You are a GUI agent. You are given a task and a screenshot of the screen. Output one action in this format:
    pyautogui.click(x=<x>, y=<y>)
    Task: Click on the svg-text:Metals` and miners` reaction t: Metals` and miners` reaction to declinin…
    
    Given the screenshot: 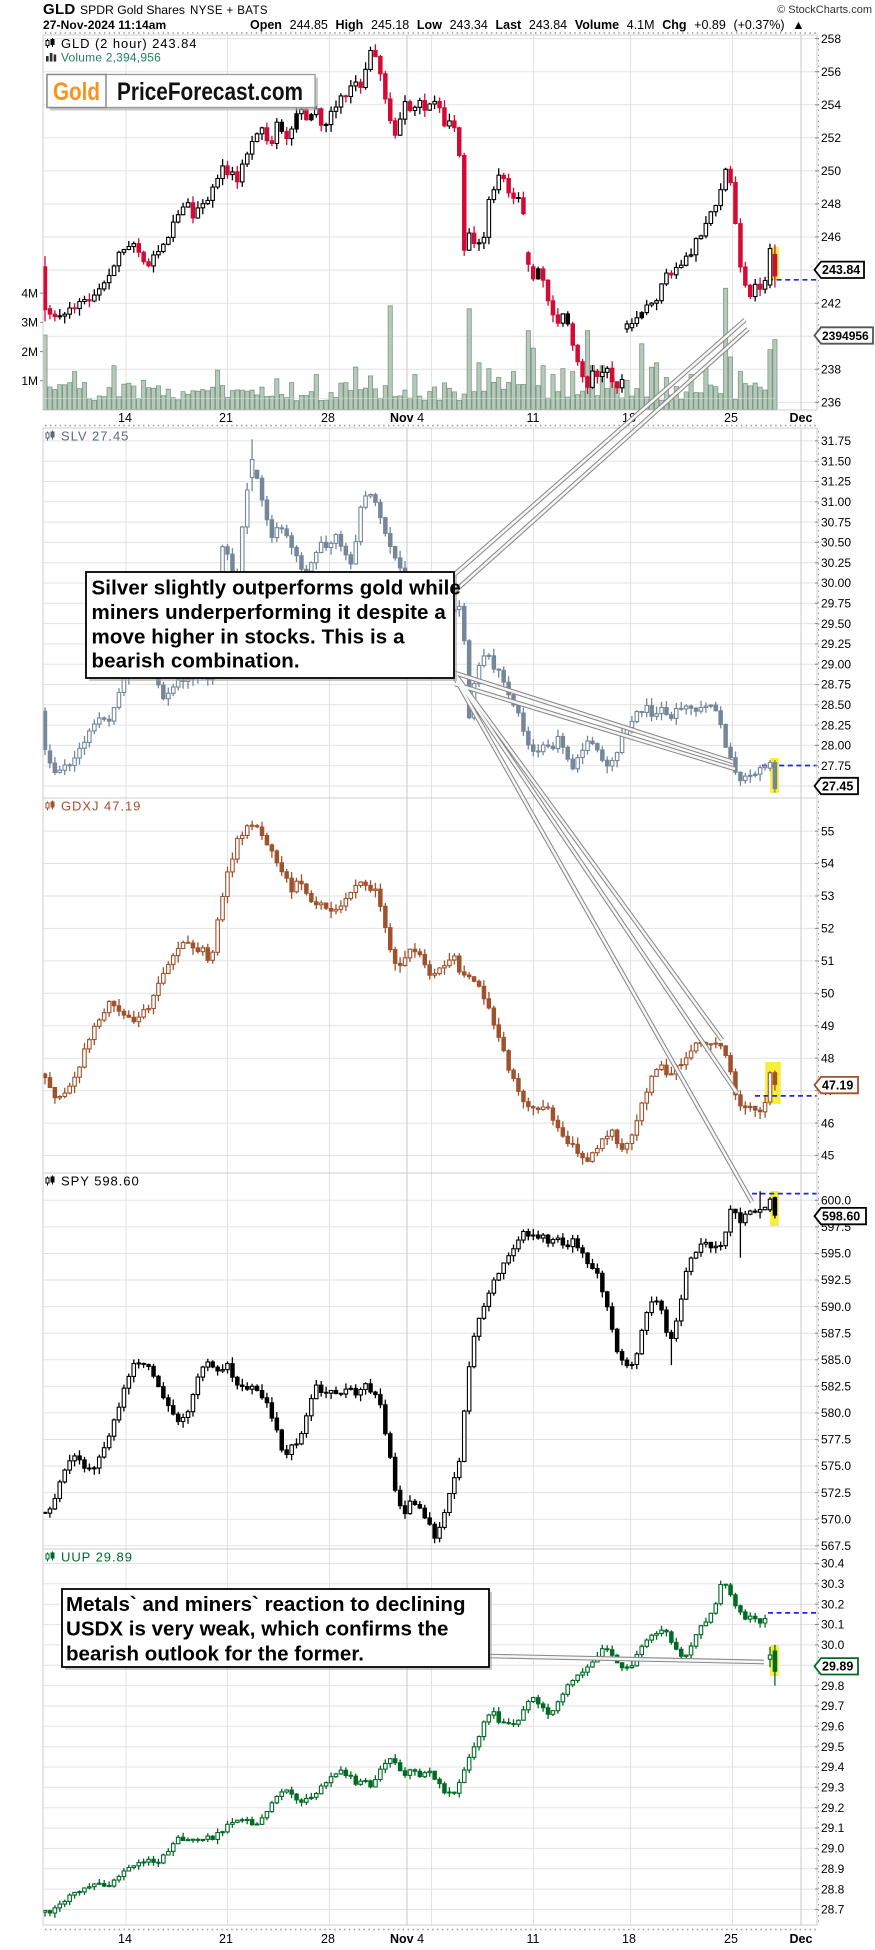 What is the action you would take?
    pyautogui.click(x=266, y=1604)
    